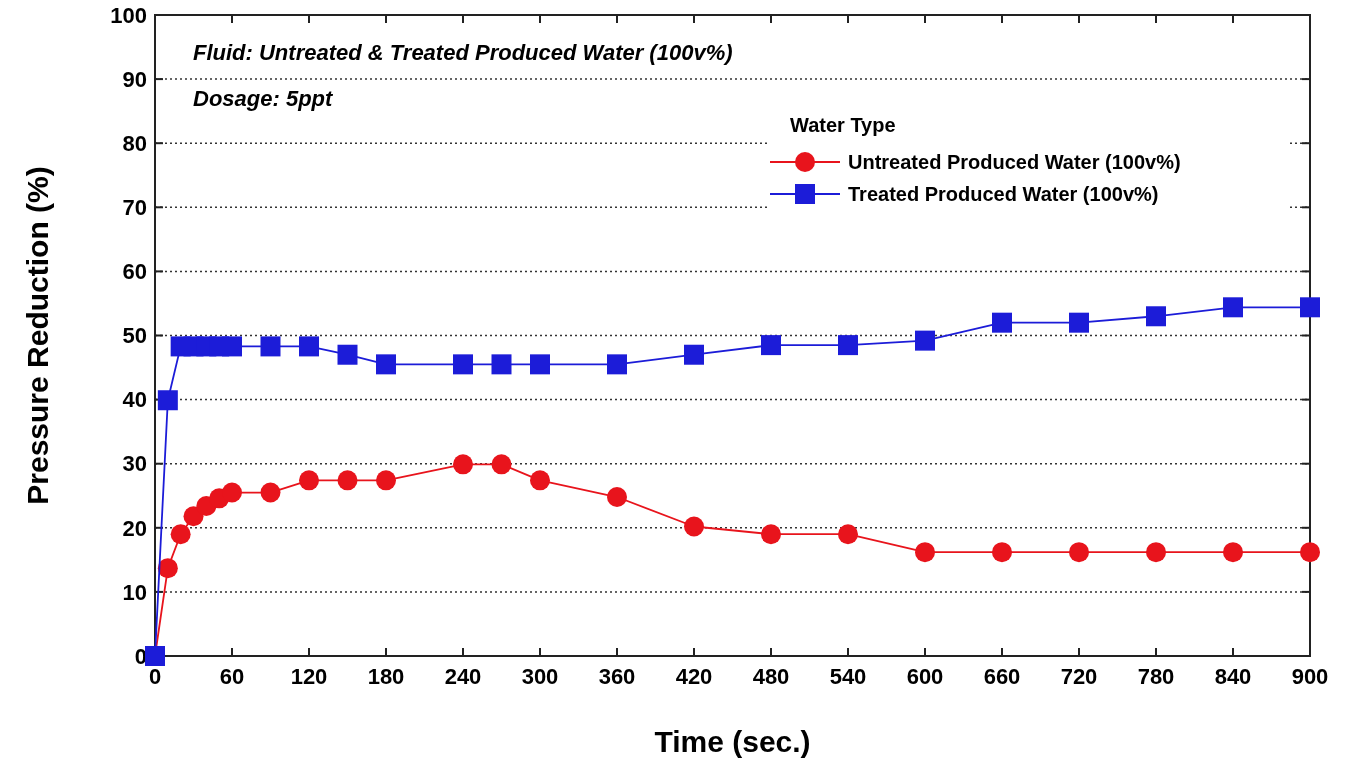 This screenshot has width=1355, height=764. I want to click on y-tick-label: 20, so click(134, 528).